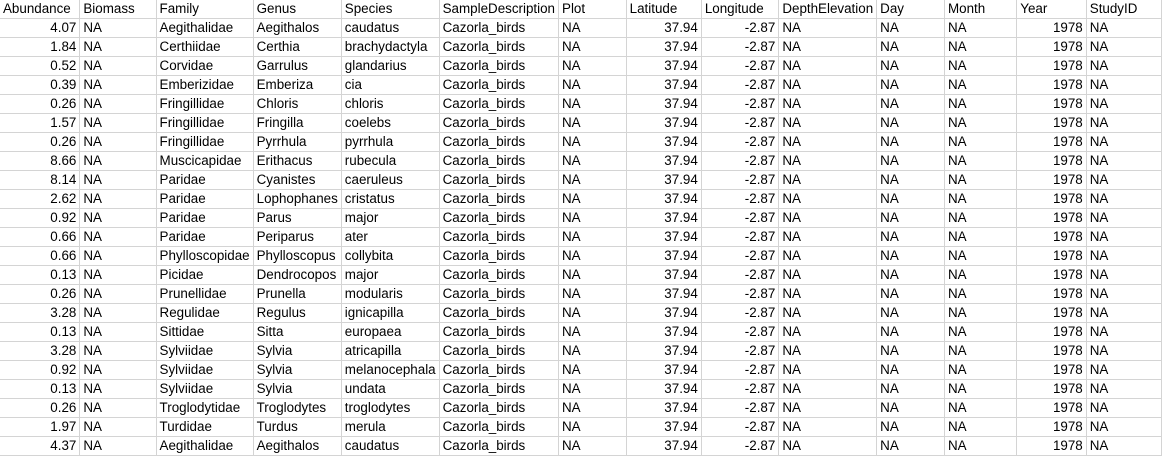 The width and height of the screenshot is (1162, 456). What do you see at coordinates (205, 9) in the screenshot?
I see `header-cell-family: Family` at bounding box center [205, 9].